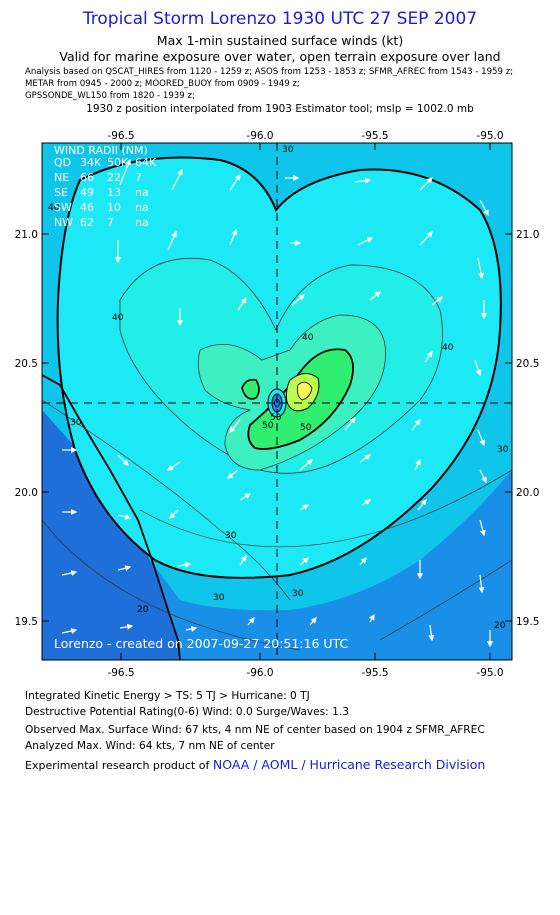  Describe the element at coordinates (527, 622) in the screenshot. I see `lat-tick-right-3: 19.5` at that location.